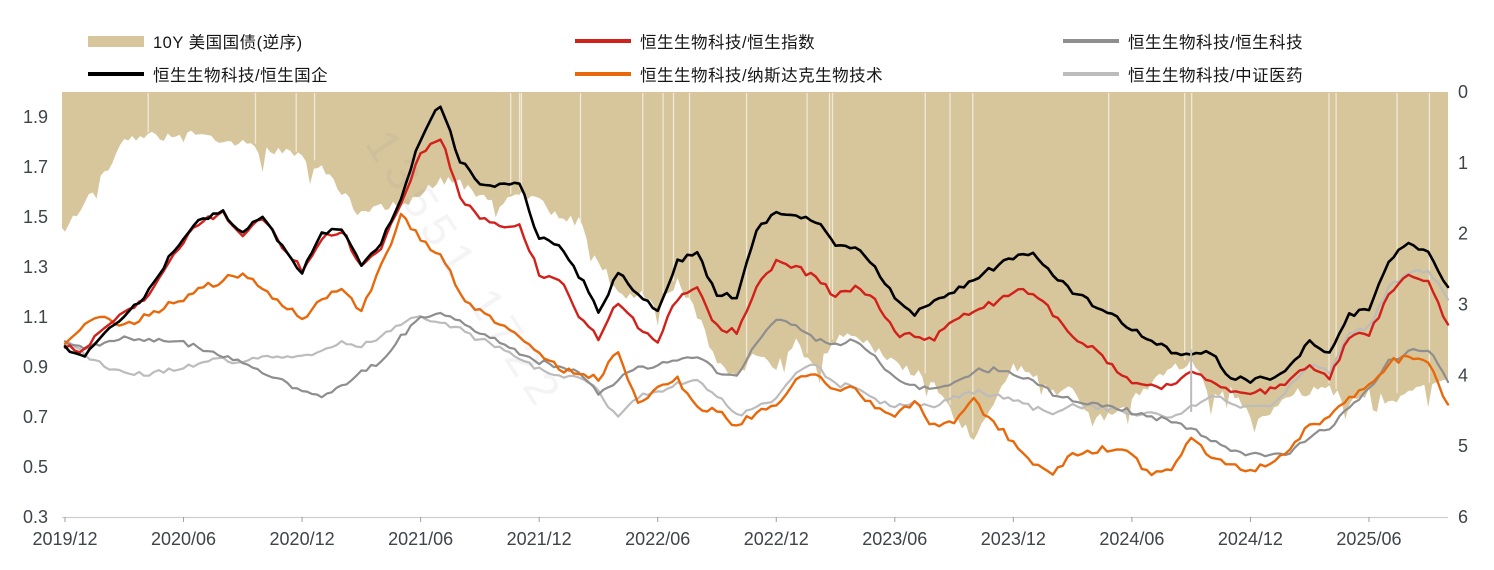 This screenshot has width=1494, height=570. I want to click on svg-text: 1.7, so click(35, 167).